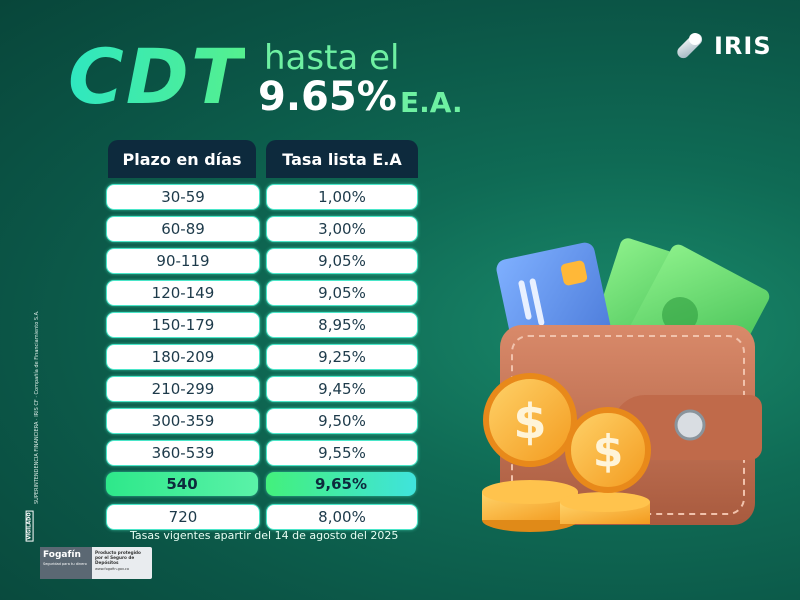  Describe the element at coordinates (342, 517) in the screenshot. I see `tasa-cell: 8,00%` at that location.